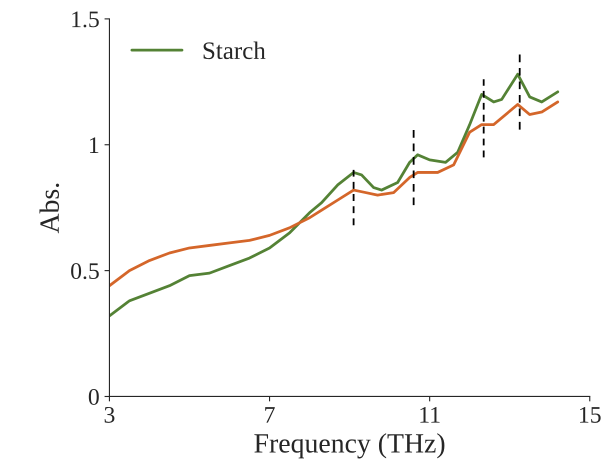 This screenshot has width=608, height=472. I want to click on y-axis-title: Abs., so click(49, 209).